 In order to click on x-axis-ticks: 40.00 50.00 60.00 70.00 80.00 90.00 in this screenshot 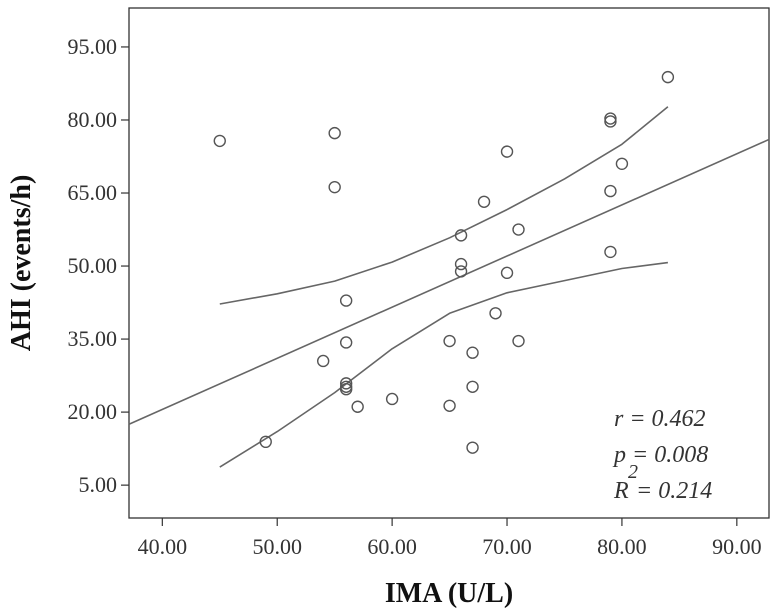, I will do `click(450, 538)`.